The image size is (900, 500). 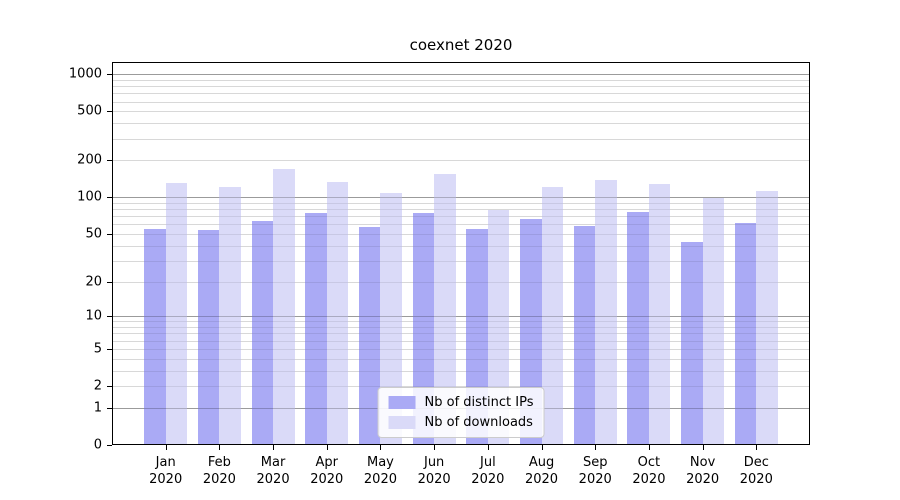 What do you see at coordinates (327, 462) in the screenshot?
I see `x-axis-tick-label-line: Apr` at bounding box center [327, 462].